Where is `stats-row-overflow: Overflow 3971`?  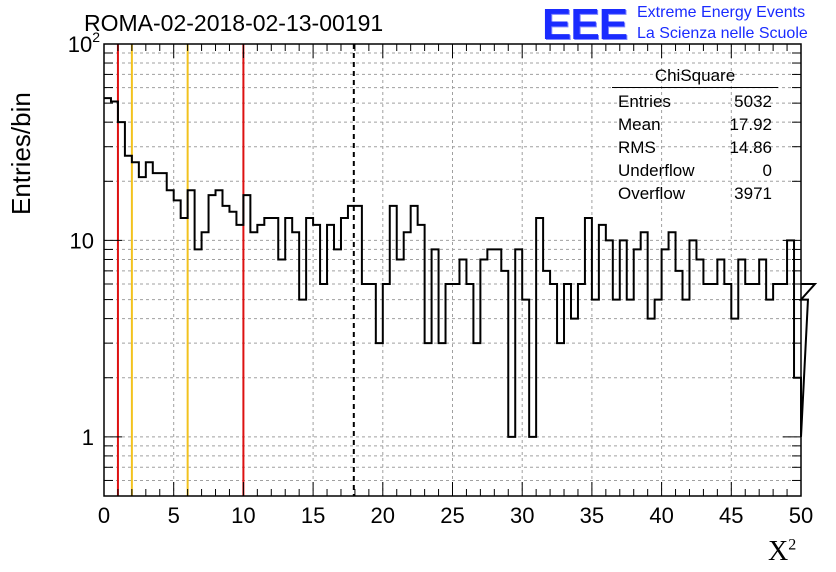
stats-row-overflow: Overflow 3971 is located at coordinates (695, 193).